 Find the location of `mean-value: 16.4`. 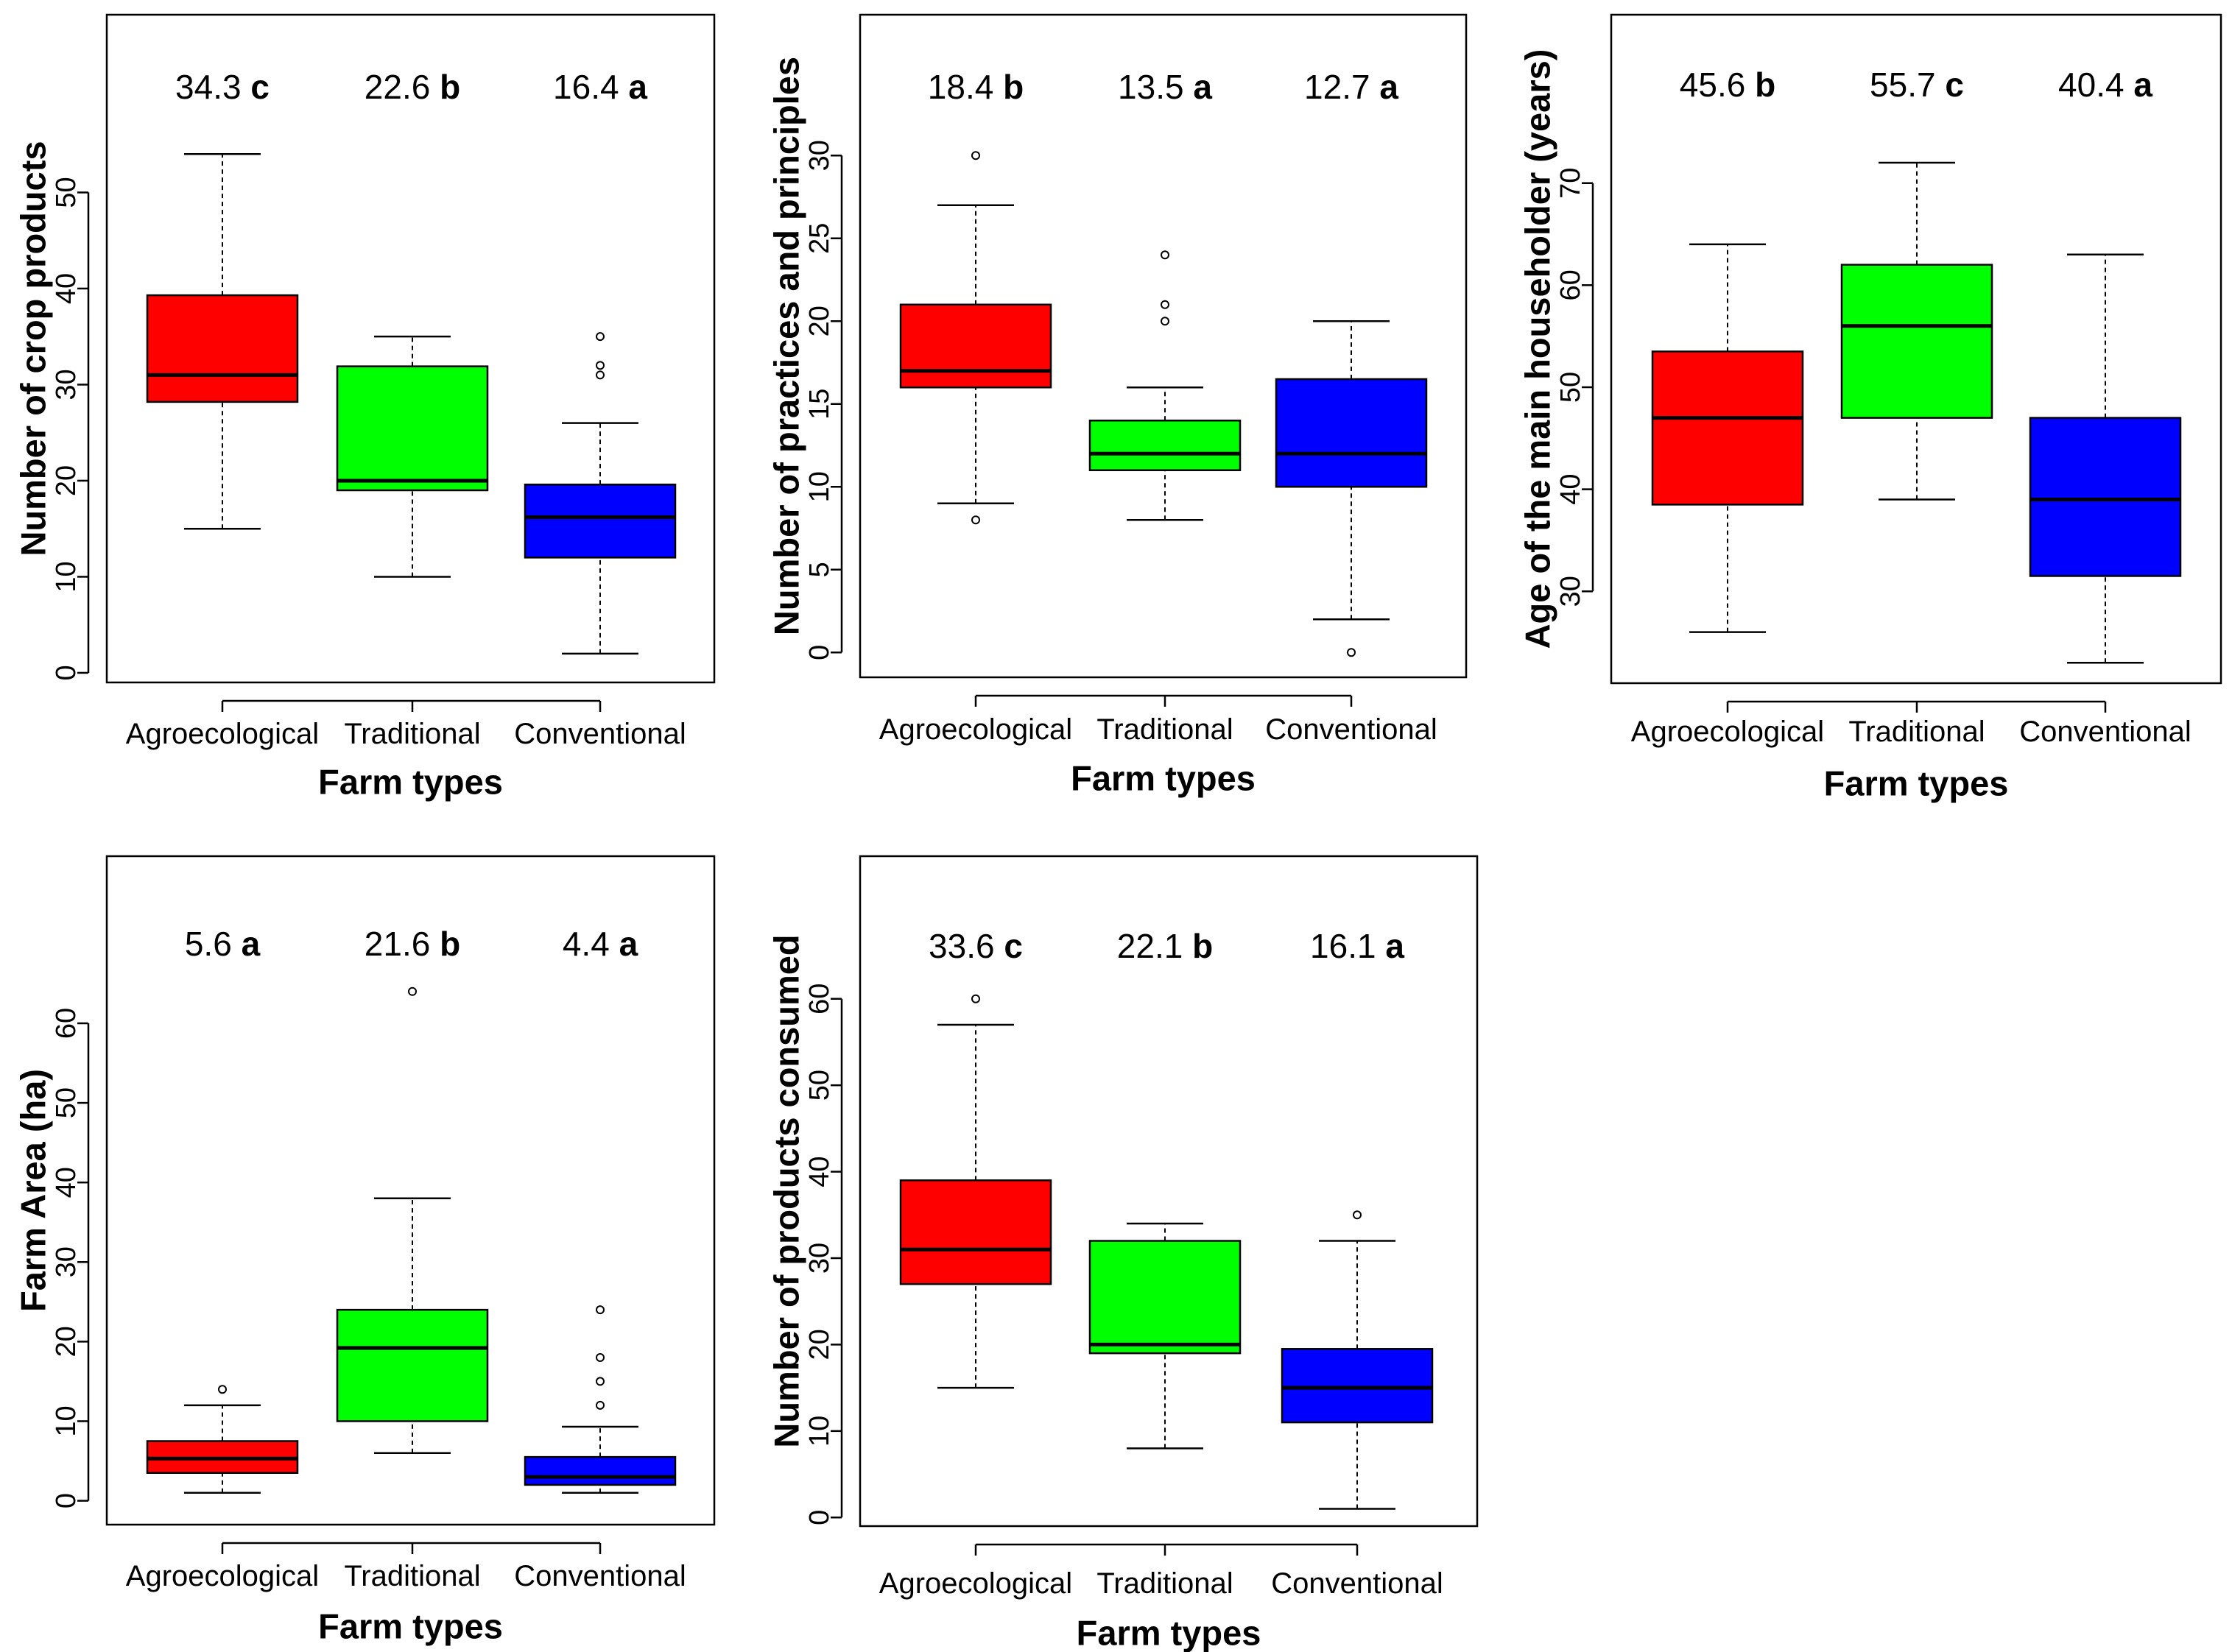

mean-value: 16.4 is located at coordinates (586, 87).